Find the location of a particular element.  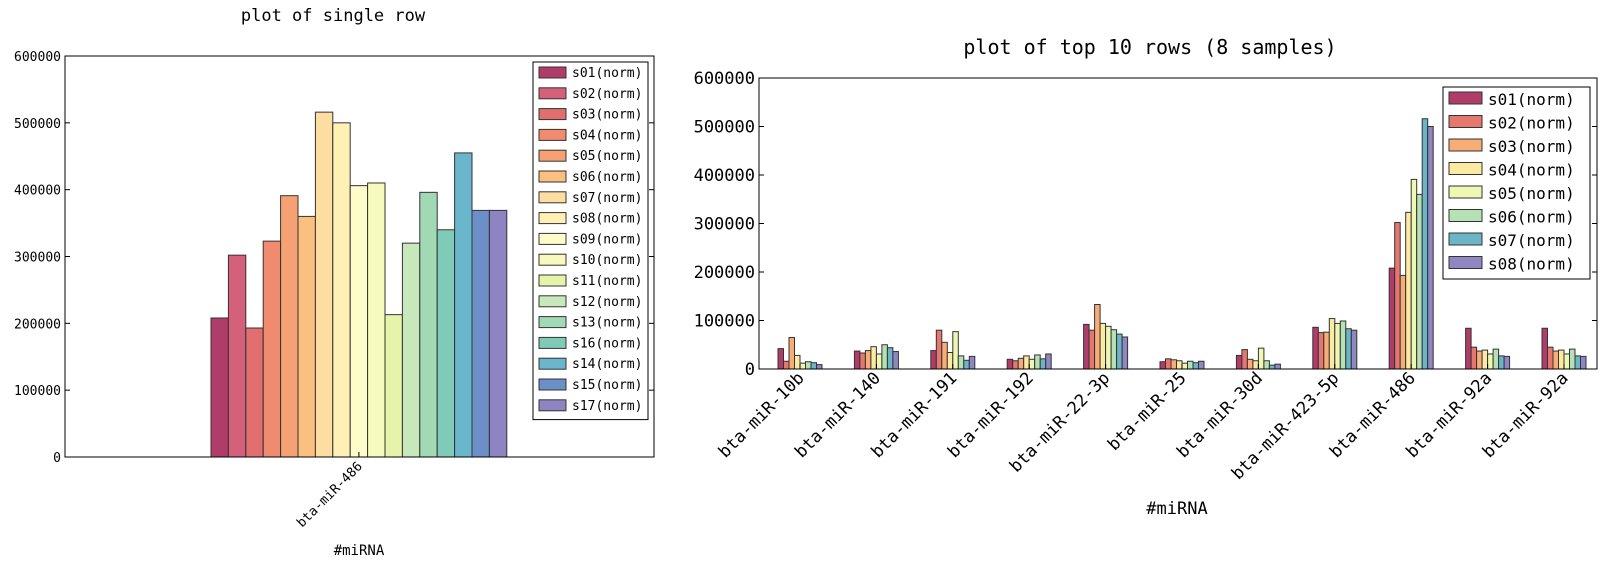

y-tick-label: 100000 is located at coordinates (724, 322).